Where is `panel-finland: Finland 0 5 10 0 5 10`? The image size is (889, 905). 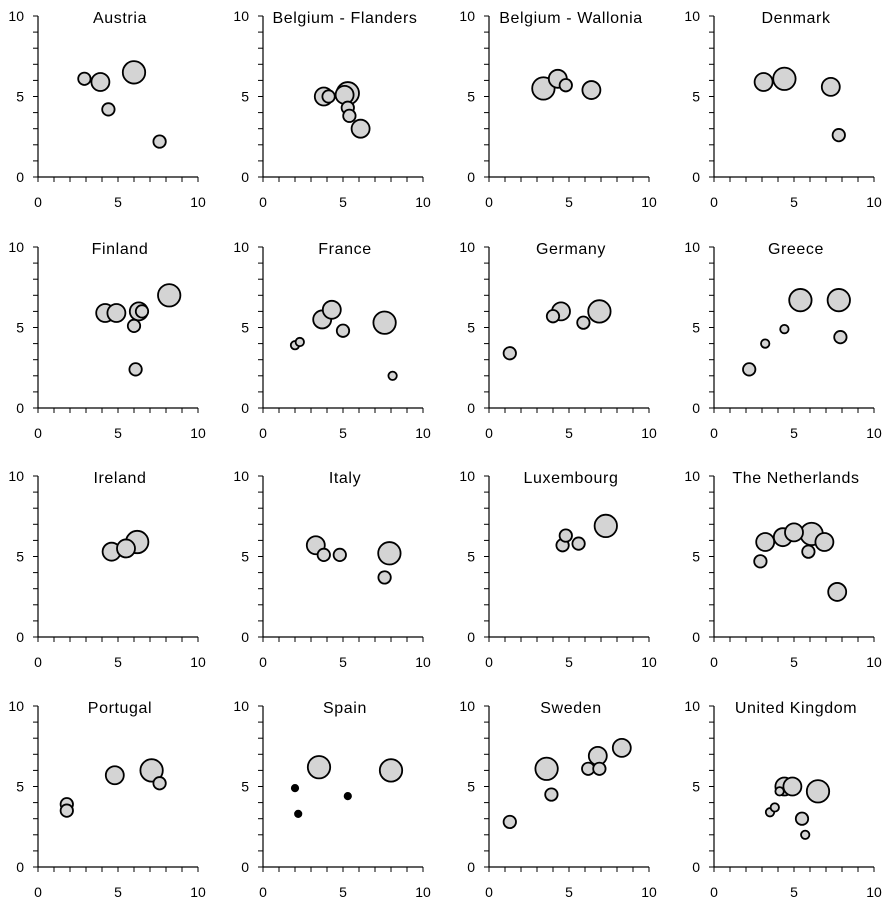 panel-finland: Finland 0 5 10 0 5 10 is located at coordinates (107, 340).